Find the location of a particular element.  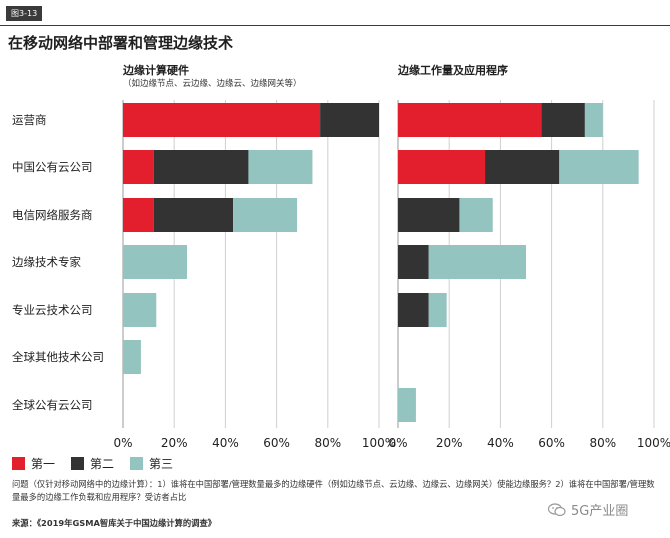

legend-swatch-first is located at coordinates (18, 463).